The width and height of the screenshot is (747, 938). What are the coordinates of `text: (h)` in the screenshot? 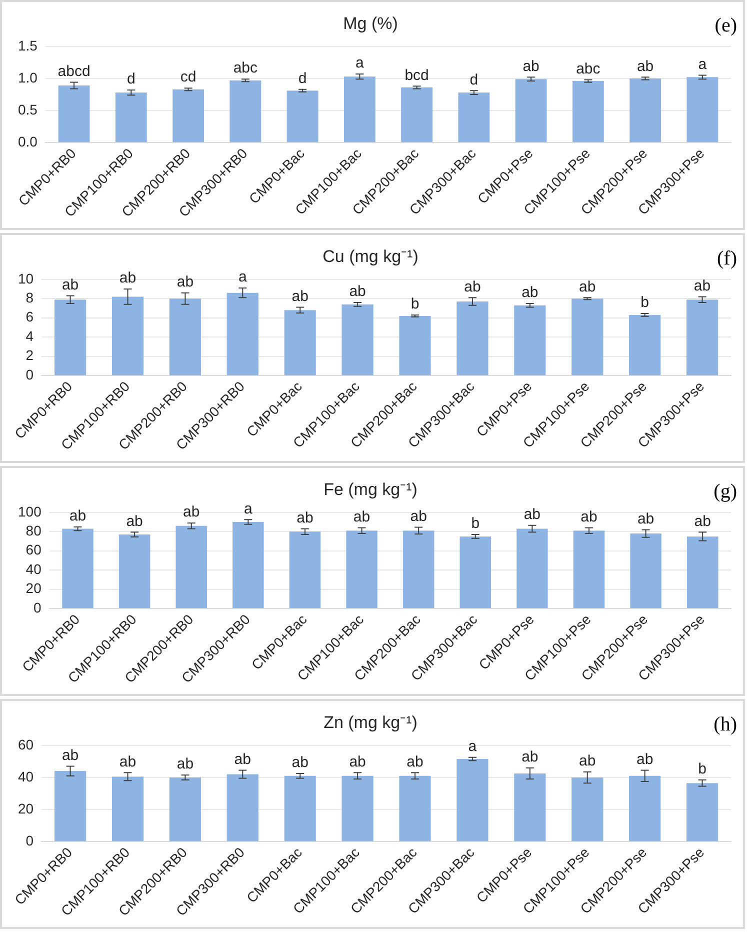 It's located at (725, 724).